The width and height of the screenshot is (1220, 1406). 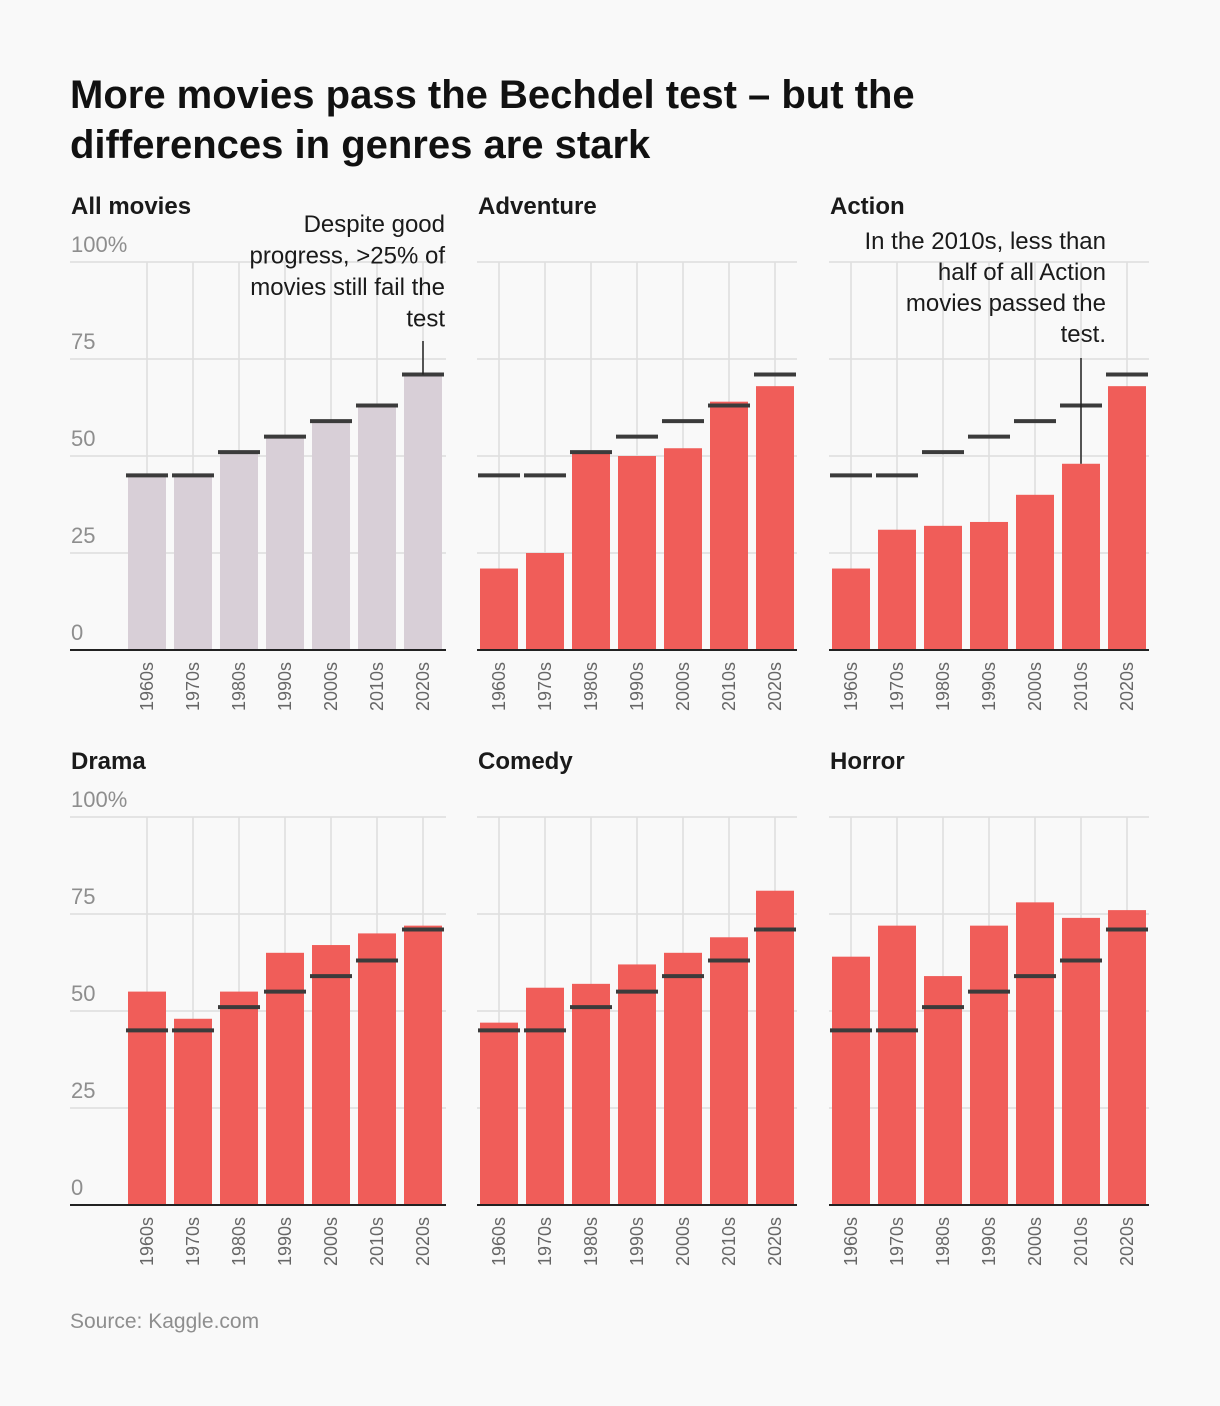 What do you see at coordinates (347, 287) in the screenshot?
I see `annotation-text: movies still fail the` at bounding box center [347, 287].